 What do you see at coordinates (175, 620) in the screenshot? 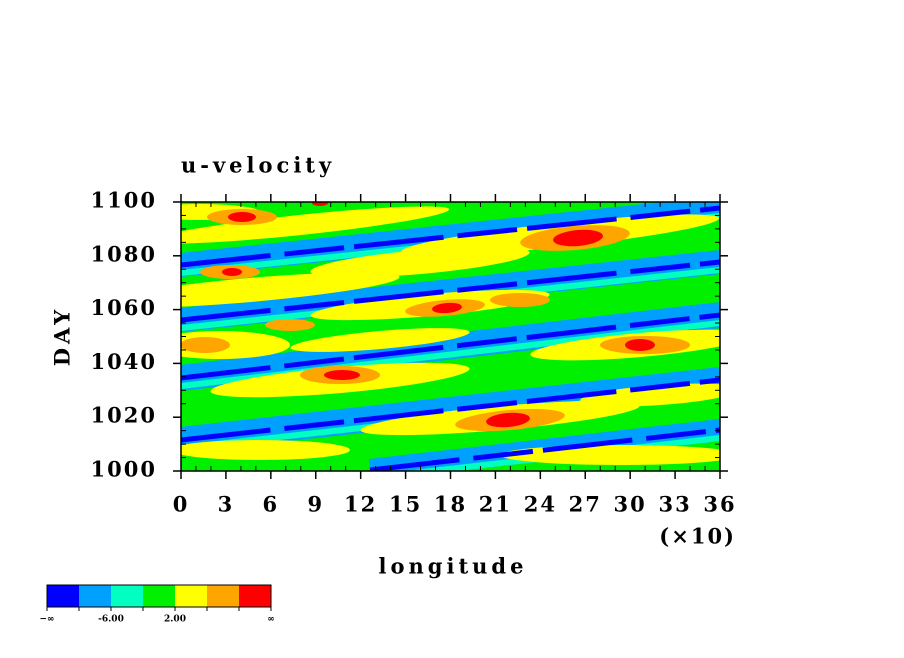
I see `colorbar-label: 2.00` at bounding box center [175, 620].